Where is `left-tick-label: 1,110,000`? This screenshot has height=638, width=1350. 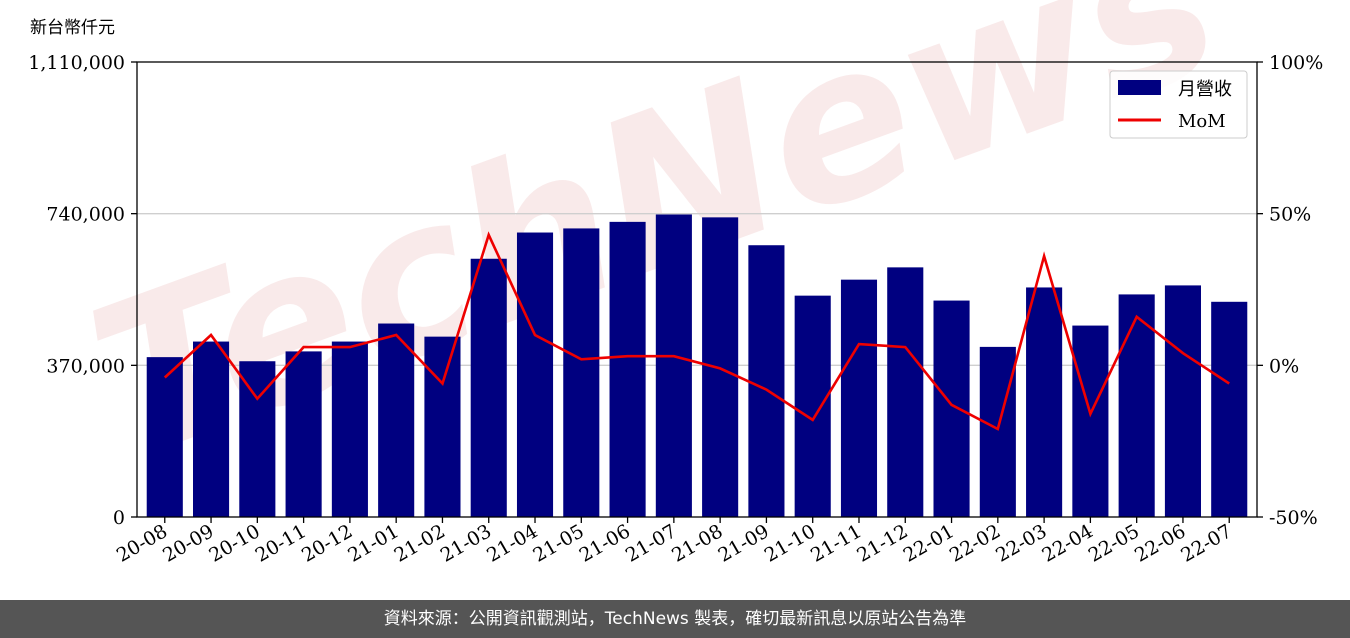 left-tick-label: 1,110,000 is located at coordinates (76, 63).